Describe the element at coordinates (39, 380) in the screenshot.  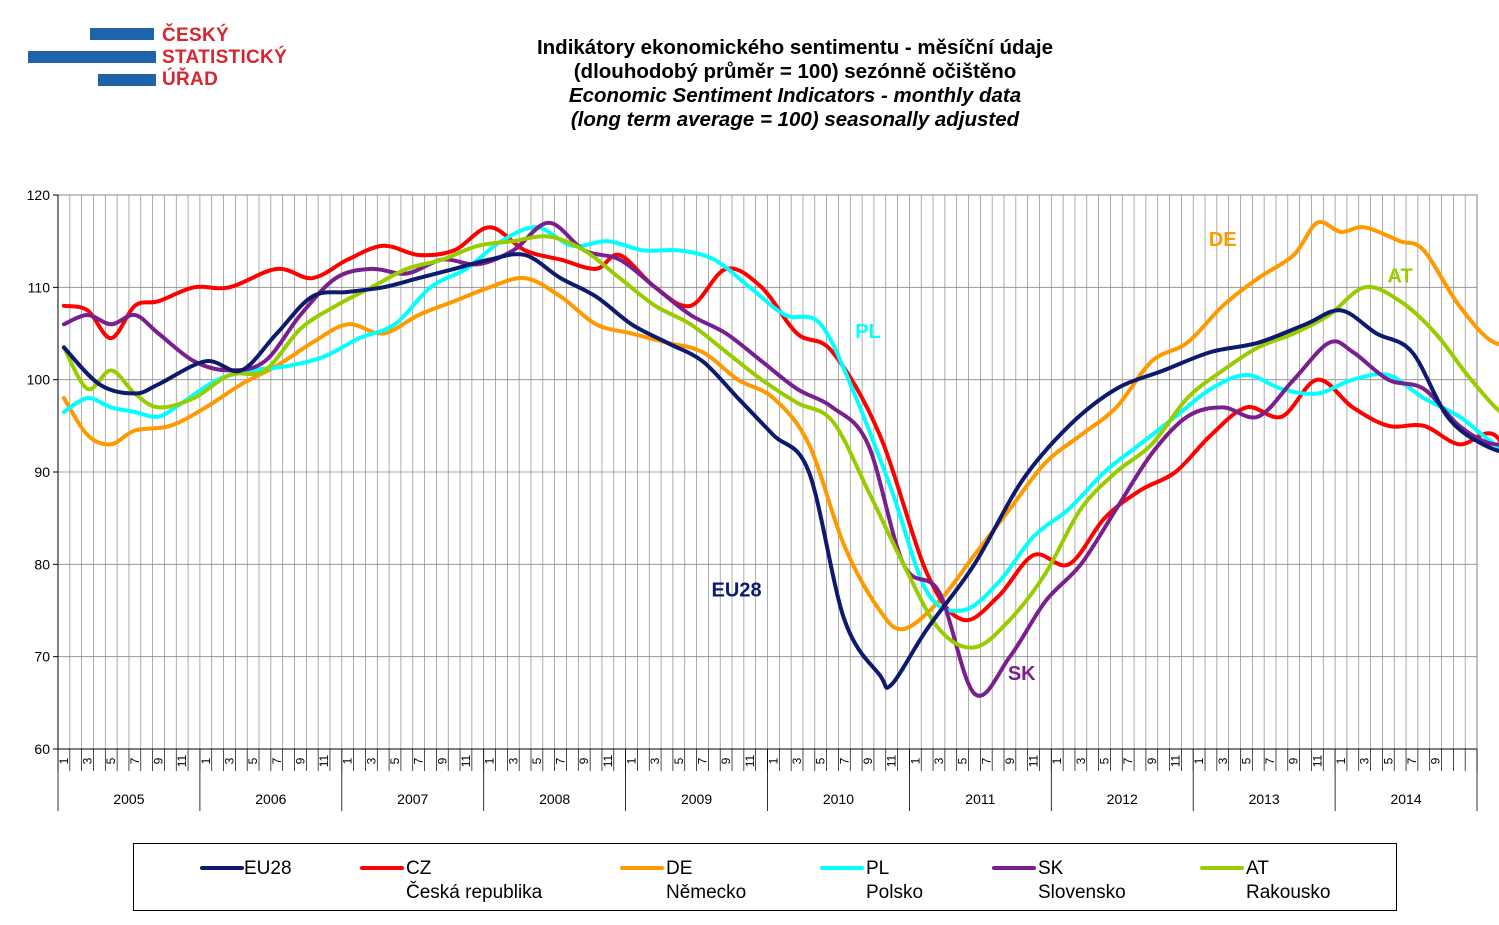
I see `y-tick-label: 100` at that location.